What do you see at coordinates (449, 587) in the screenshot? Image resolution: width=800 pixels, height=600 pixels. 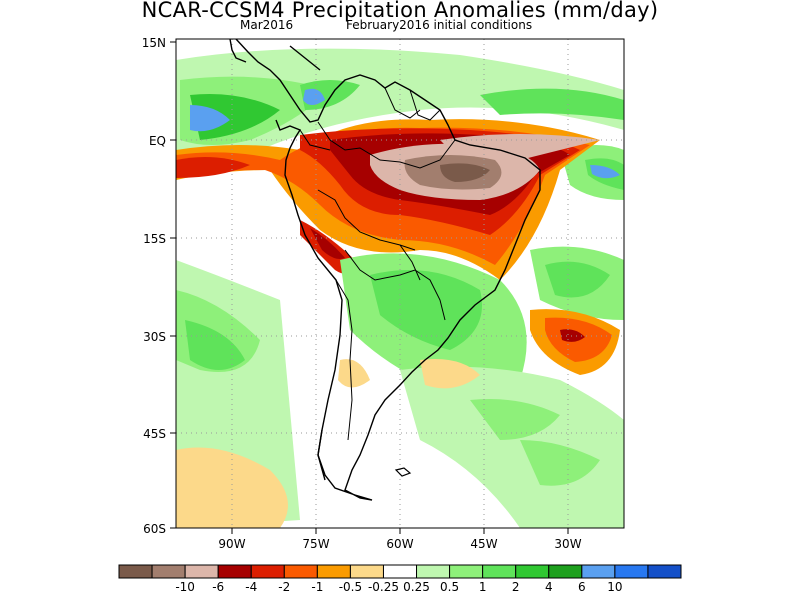 I see `colorbar-tick-label: 0.5` at bounding box center [449, 587].